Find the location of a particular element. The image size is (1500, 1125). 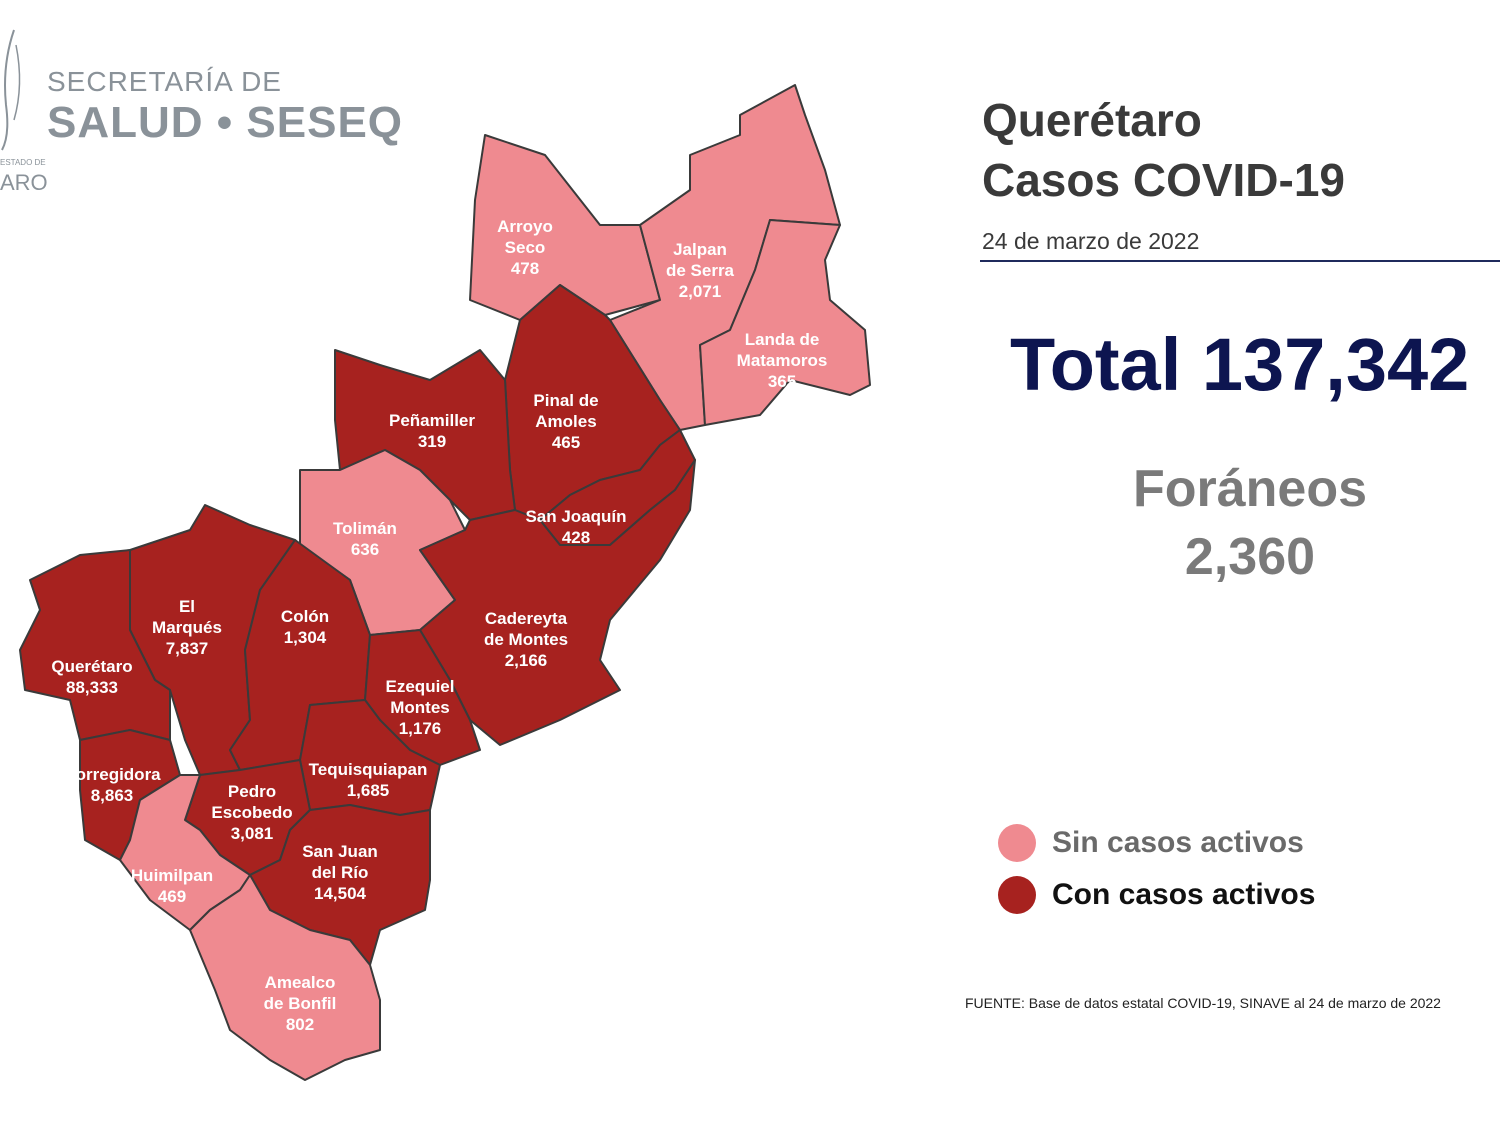

name-landa-de-matamoros: Landa de is located at coordinates (782, 339).